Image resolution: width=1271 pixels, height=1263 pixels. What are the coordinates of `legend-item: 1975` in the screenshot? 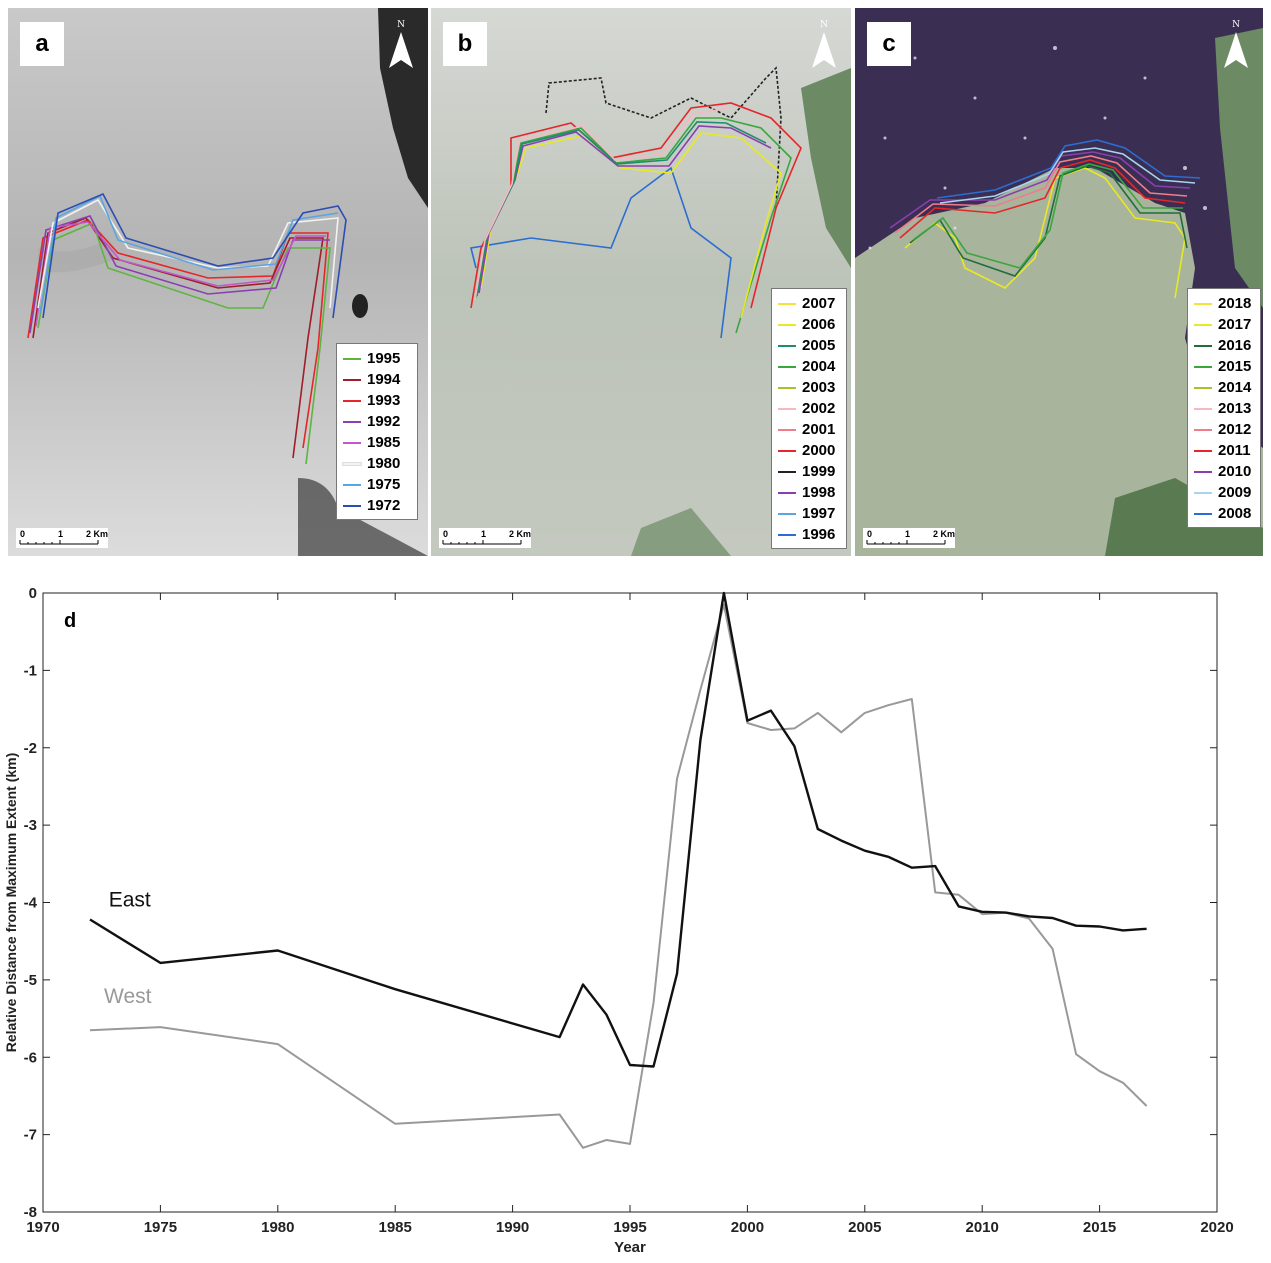 It's located at (376, 484).